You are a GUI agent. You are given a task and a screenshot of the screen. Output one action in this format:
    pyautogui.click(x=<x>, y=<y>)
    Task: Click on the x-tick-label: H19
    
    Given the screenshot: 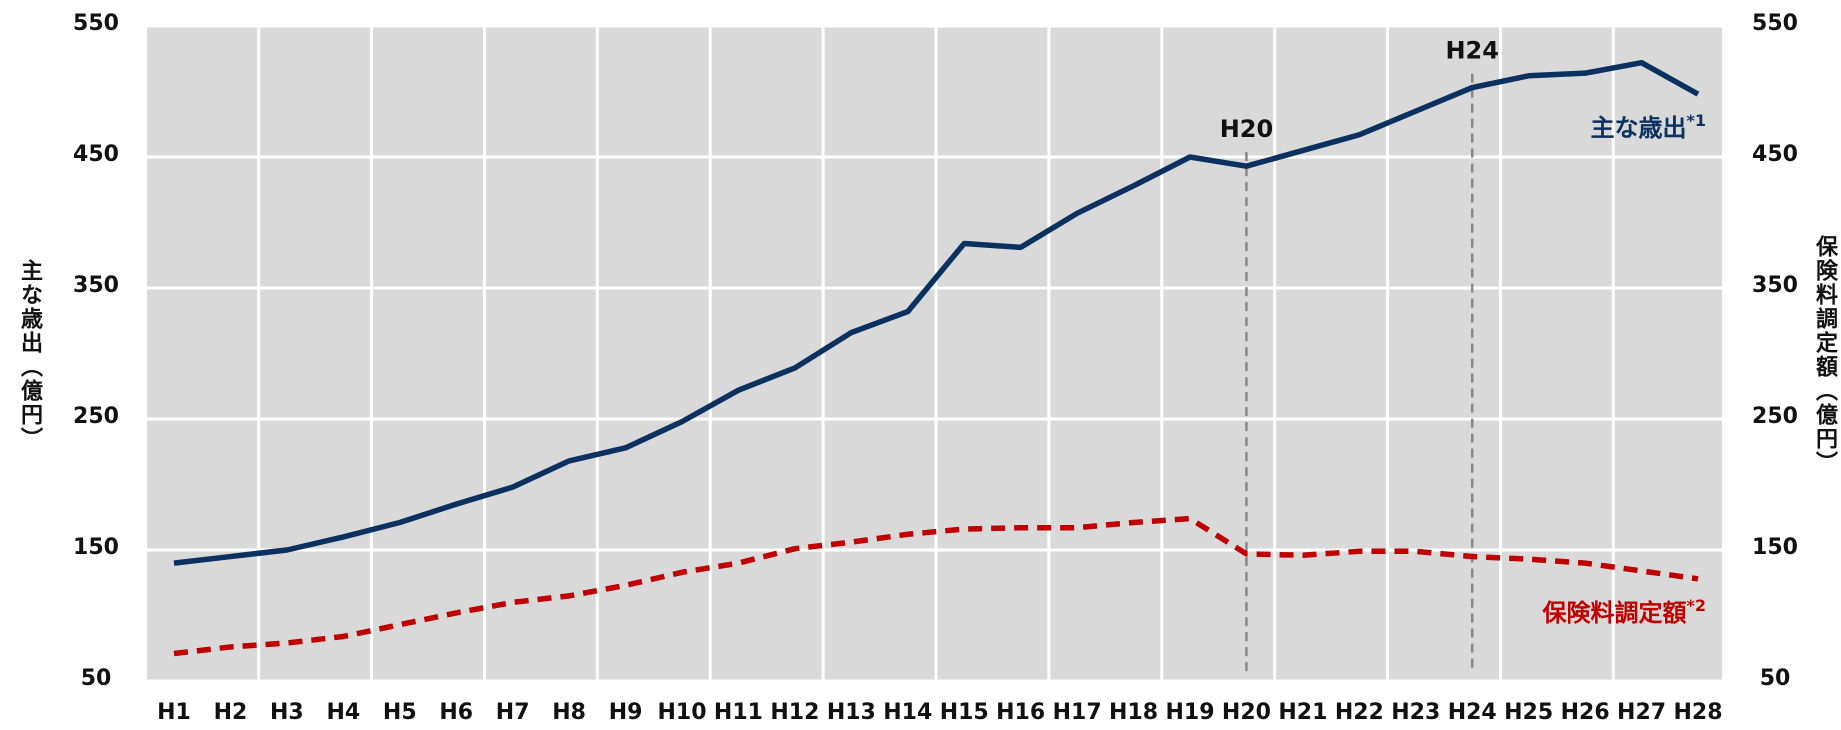 What is the action you would take?
    pyautogui.click(x=1189, y=712)
    